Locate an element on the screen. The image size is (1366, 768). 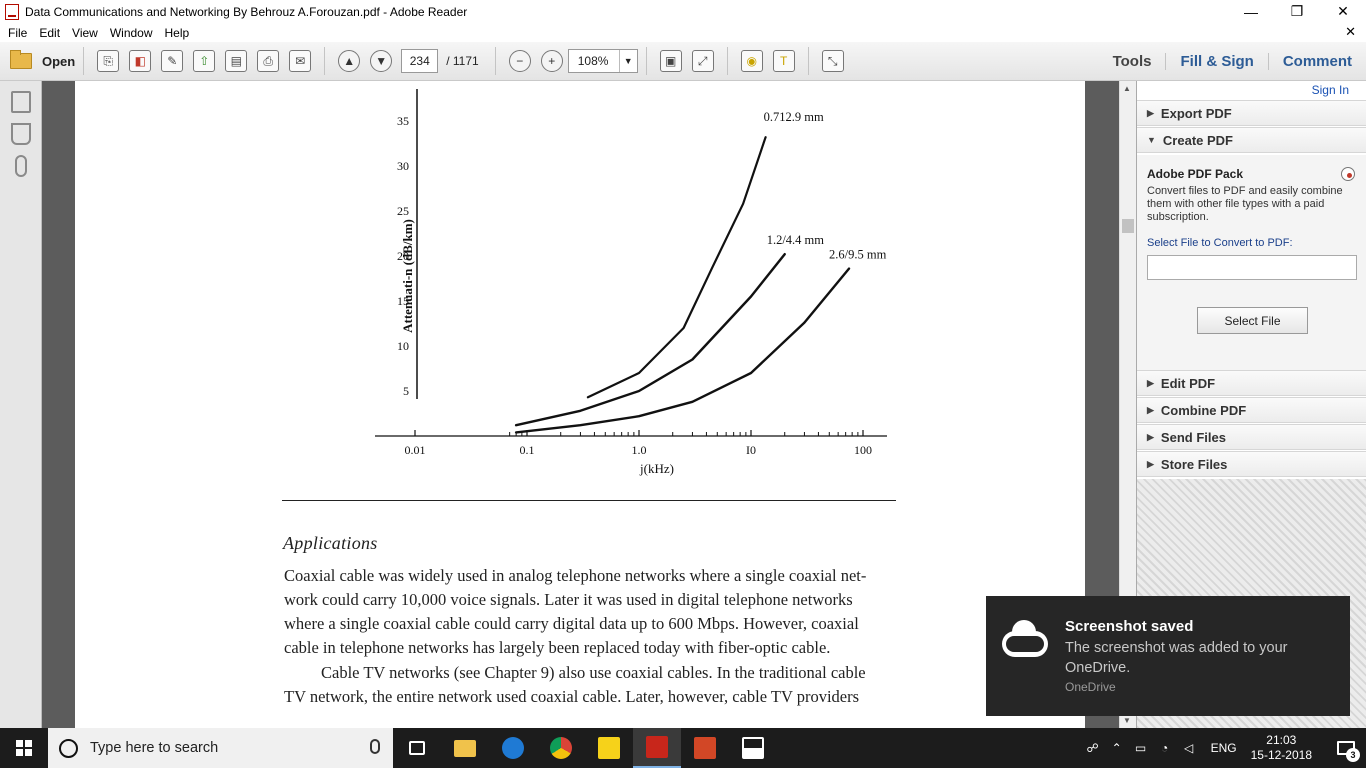
bookmarks-icon is located at coordinates (20, 134).